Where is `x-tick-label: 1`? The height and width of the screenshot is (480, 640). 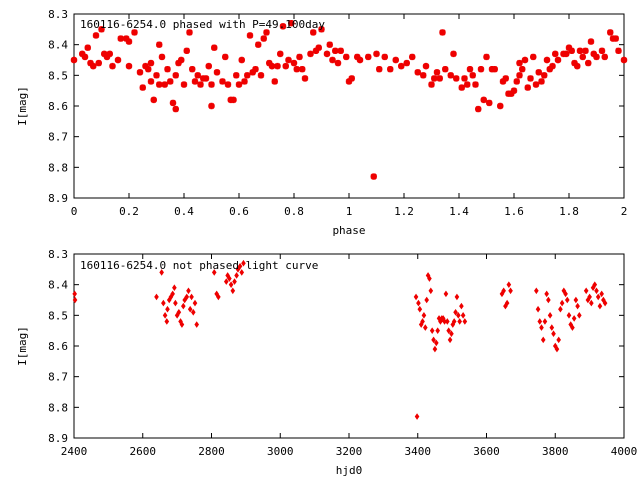
x-tick-label: 1 is located at coordinates (349, 211).